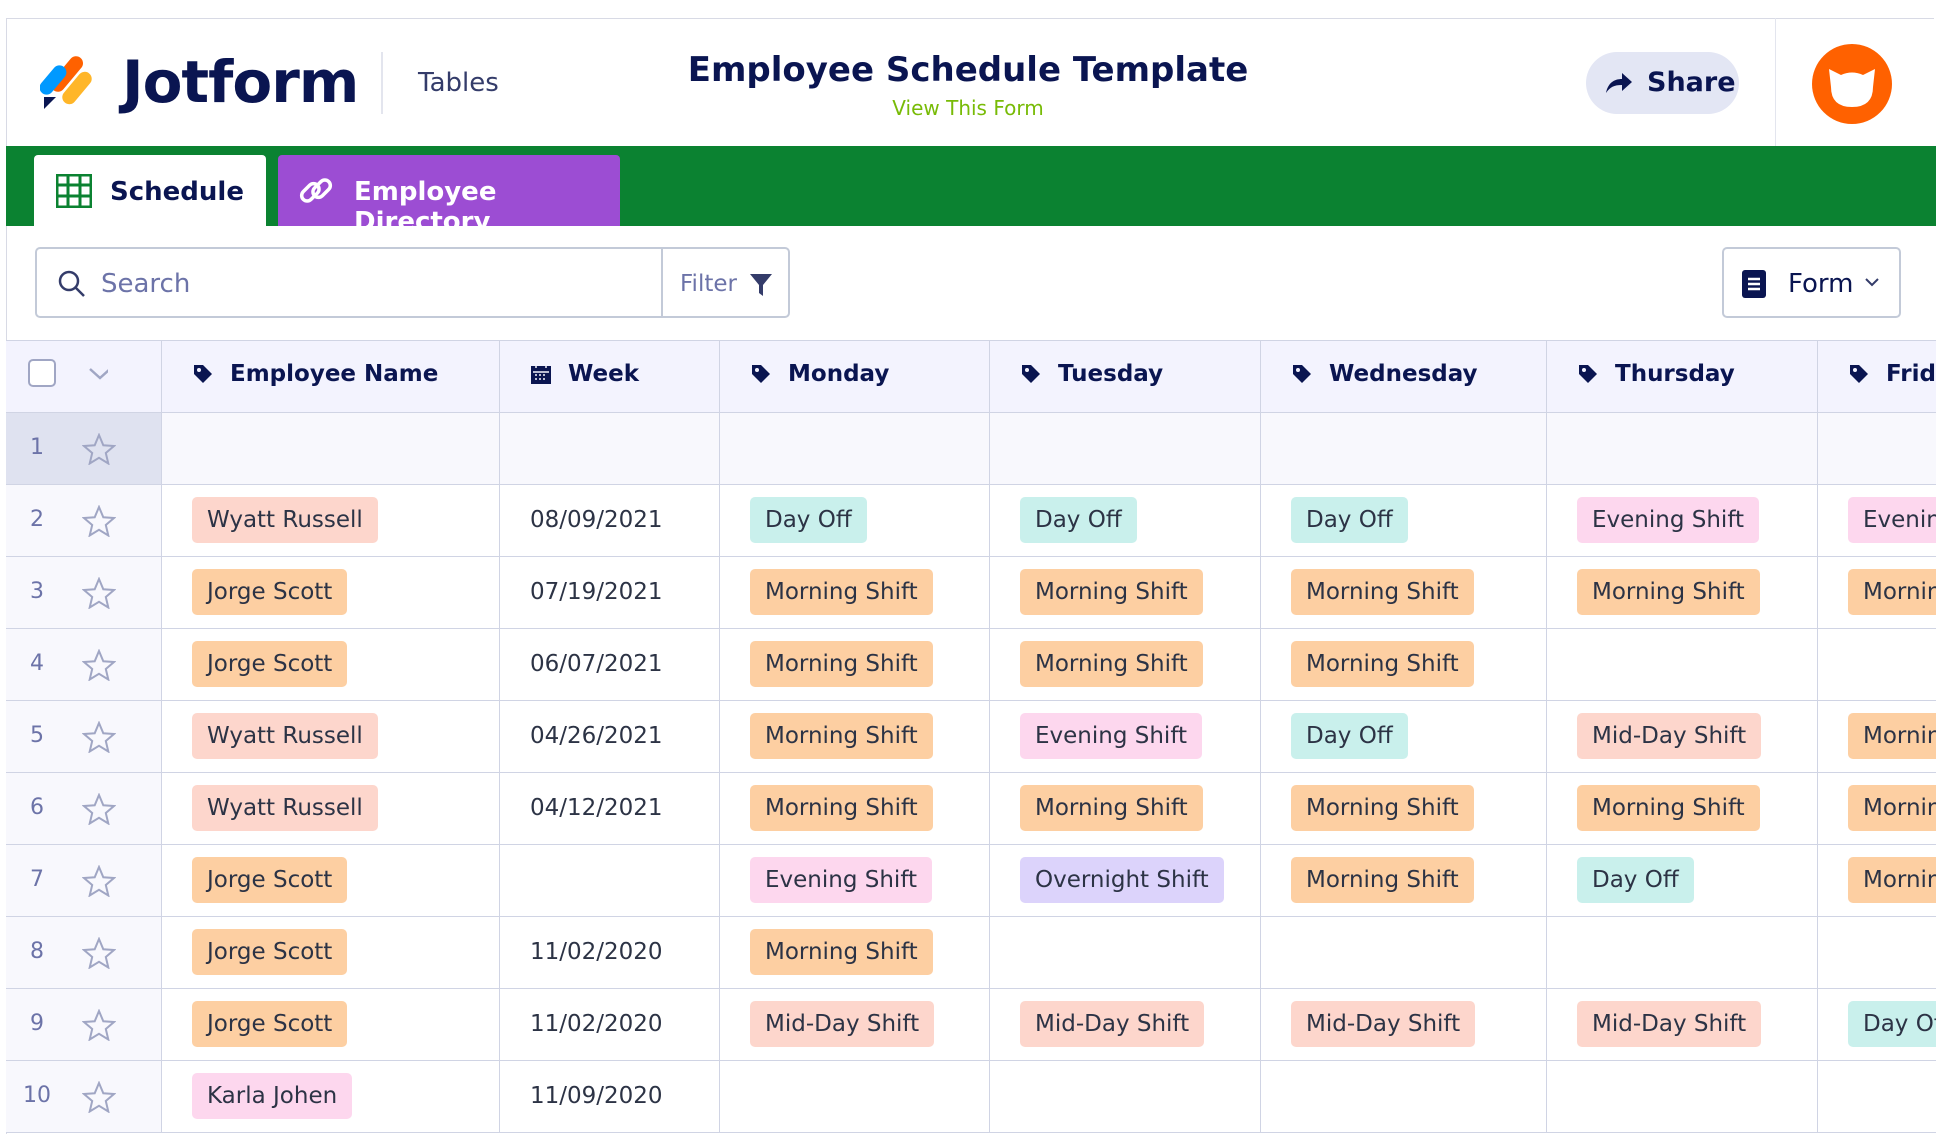 This screenshot has width=1936, height=1135. What do you see at coordinates (1877, 377) in the screenshot?
I see `column-header: Friday` at bounding box center [1877, 377].